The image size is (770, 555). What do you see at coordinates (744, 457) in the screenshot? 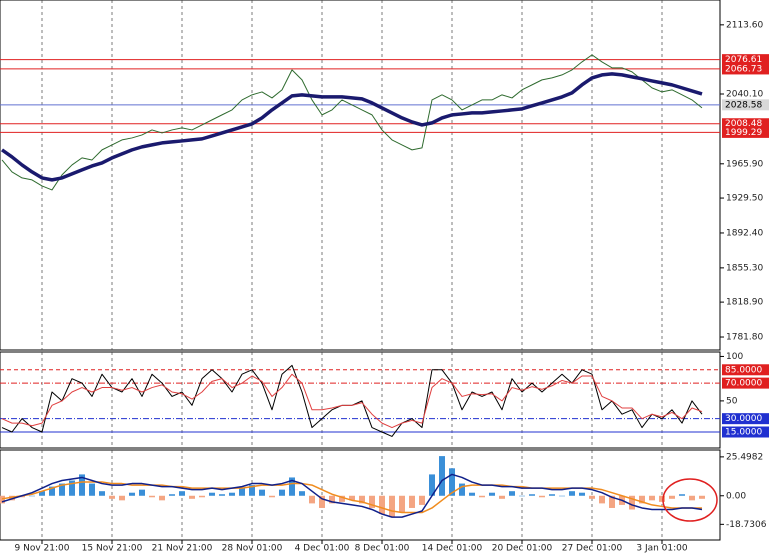
I see `y-tick-label: 25.4982` at bounding box center [744, 457].